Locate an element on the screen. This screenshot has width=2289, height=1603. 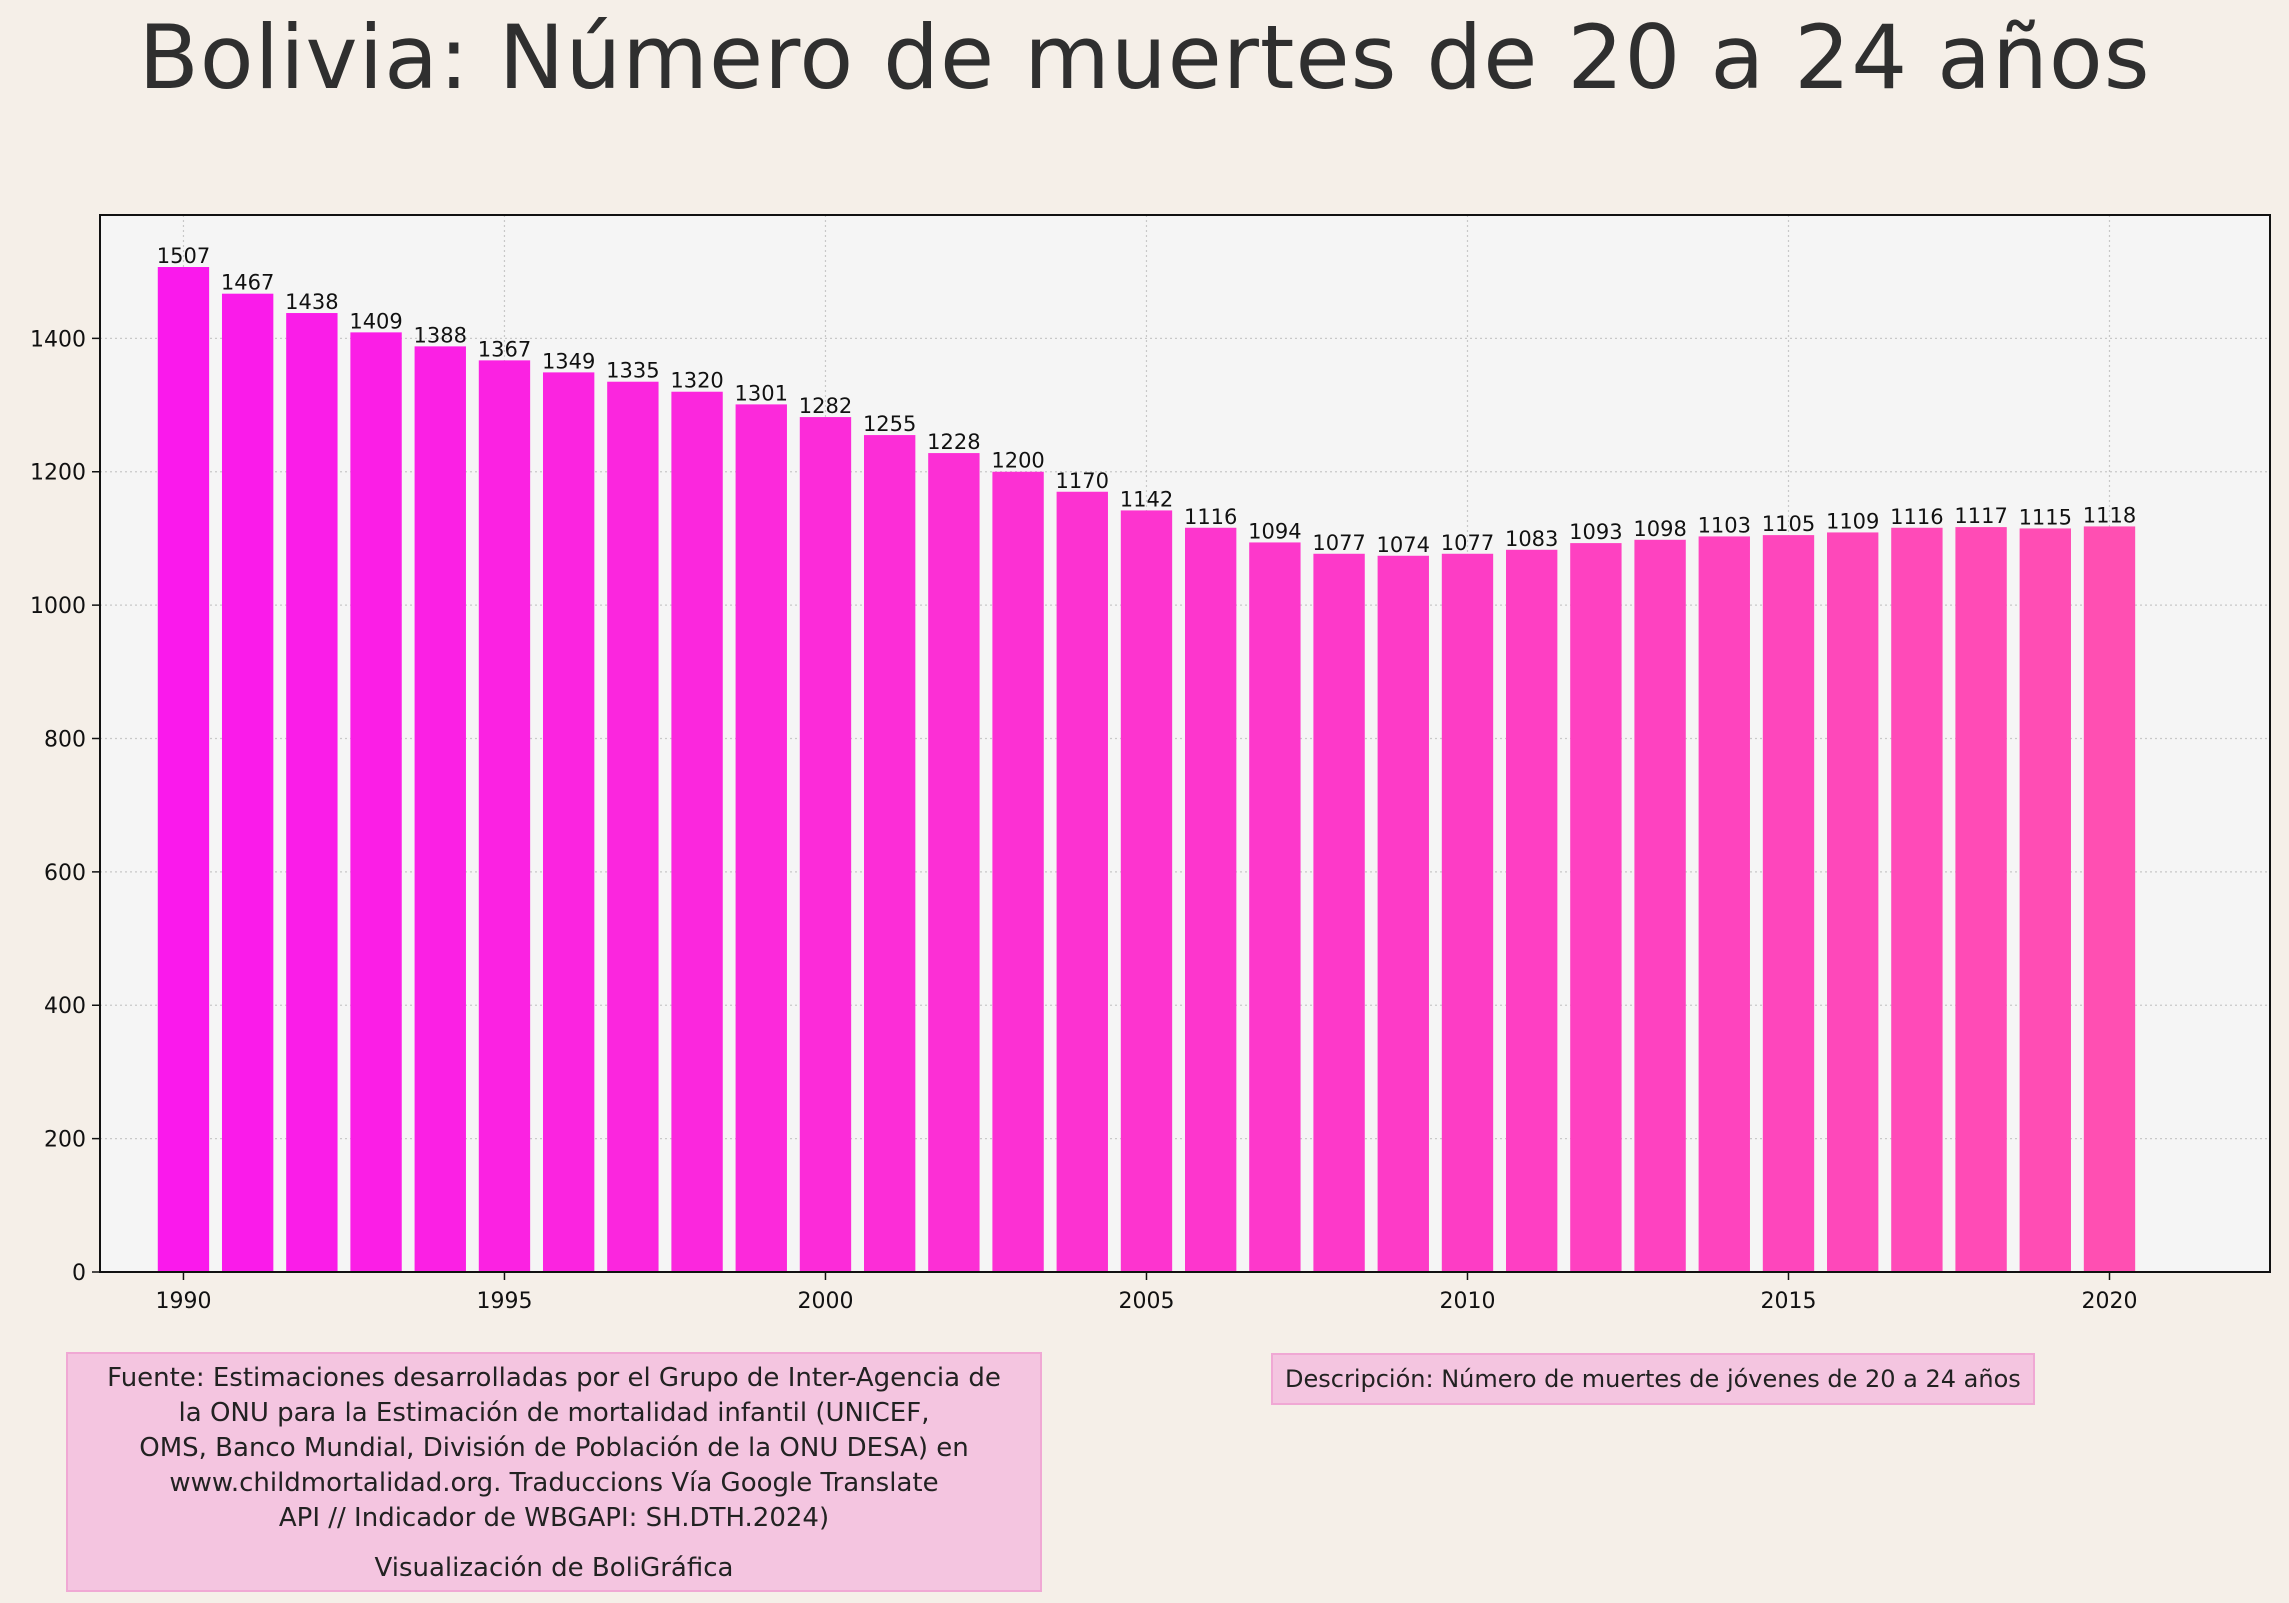
bar-label-2006: 1116 is located at coordinates (1210, 517).